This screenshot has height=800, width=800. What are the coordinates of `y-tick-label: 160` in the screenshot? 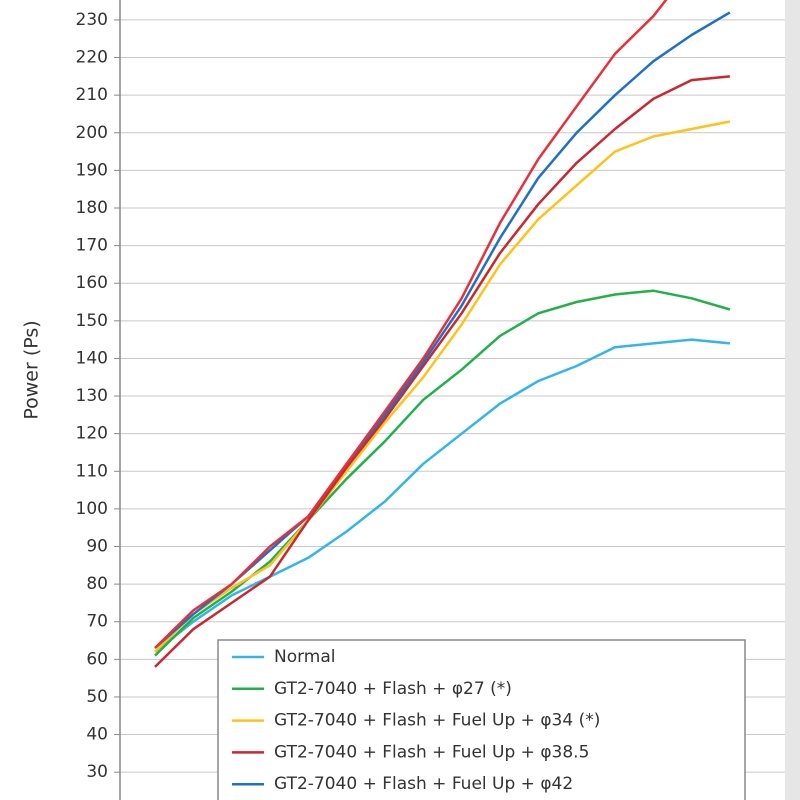 It's located at (92, 283).